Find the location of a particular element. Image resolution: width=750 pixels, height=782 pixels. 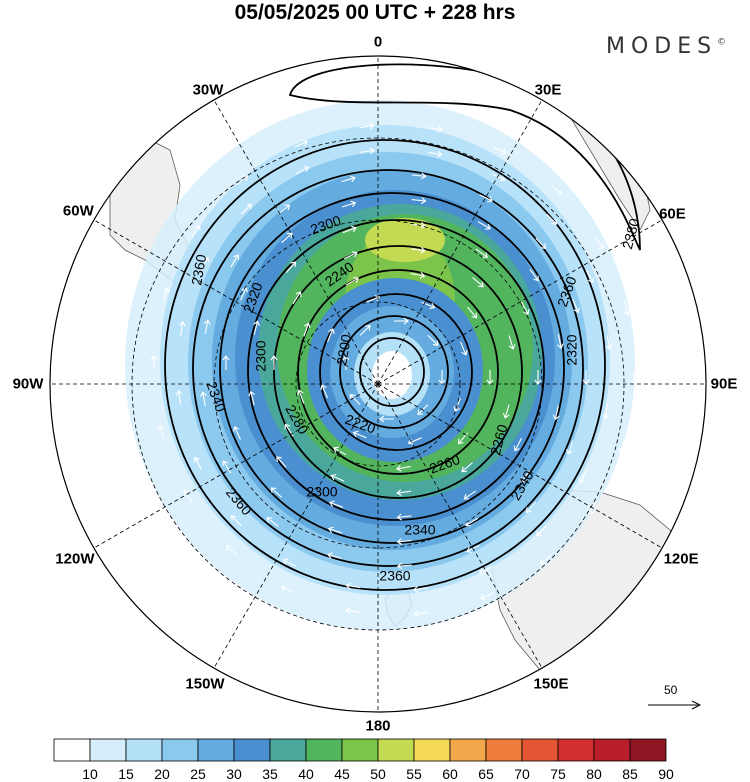

colorbar-label: 40 is located at coordinates (306, 774).